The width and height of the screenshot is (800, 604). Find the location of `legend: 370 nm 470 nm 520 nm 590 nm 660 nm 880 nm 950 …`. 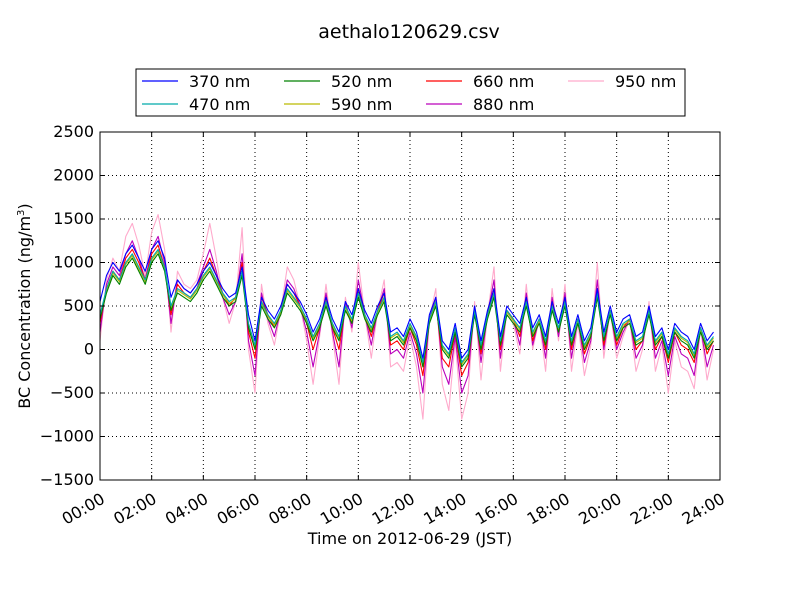

legend: 370 nm 470 nm 520 nm 590 nm 660 nm 880 nm 950 … is located at coordinates (410, 92).